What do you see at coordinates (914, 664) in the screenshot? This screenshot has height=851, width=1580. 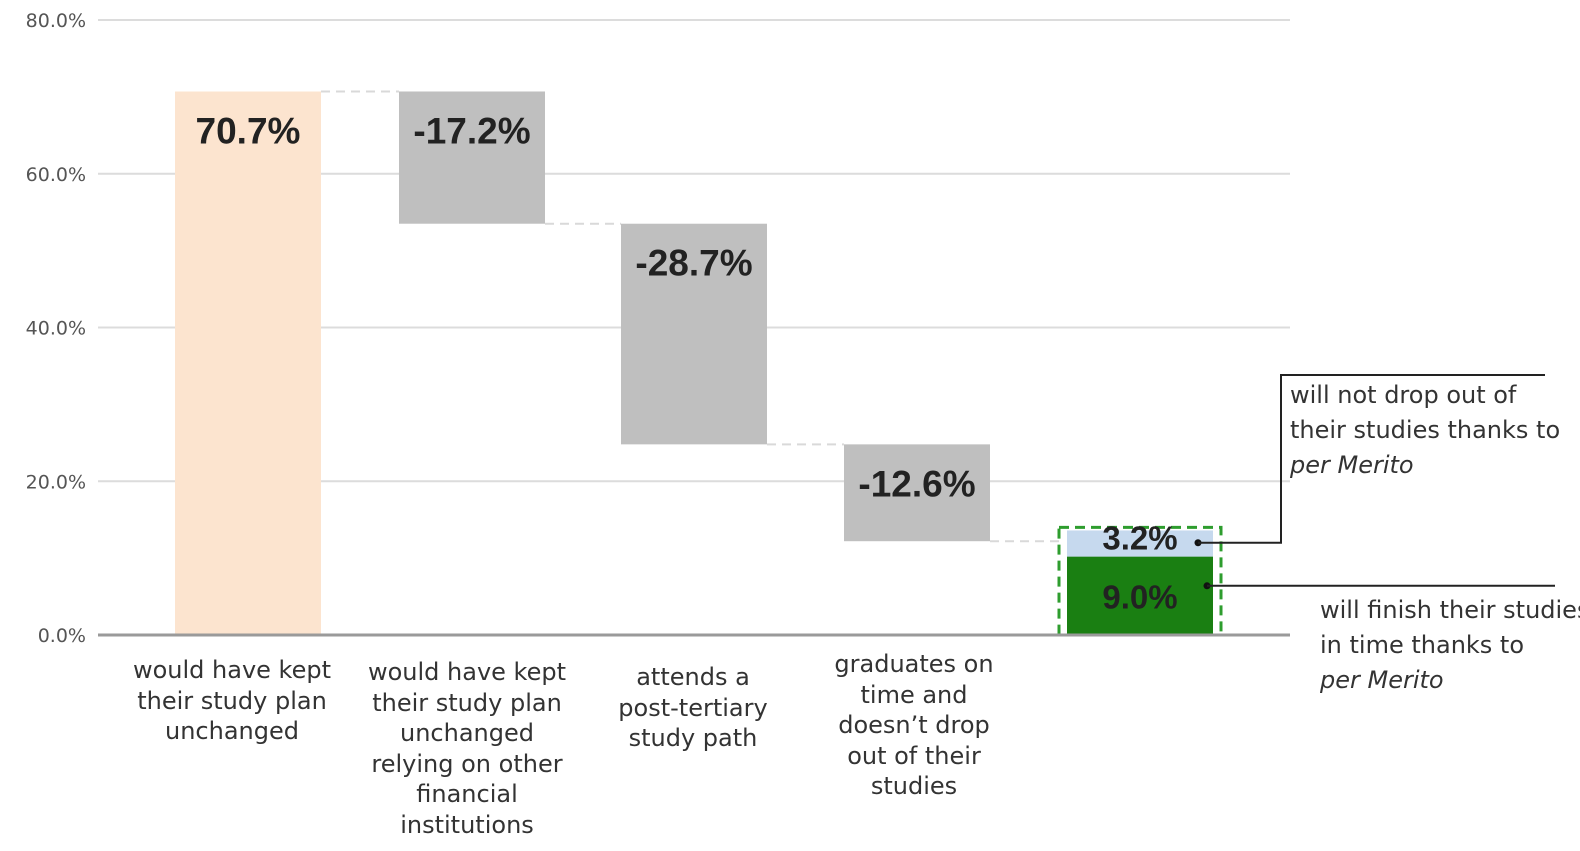 I see `category-line: graduates on` at bounding box center [914, 664].